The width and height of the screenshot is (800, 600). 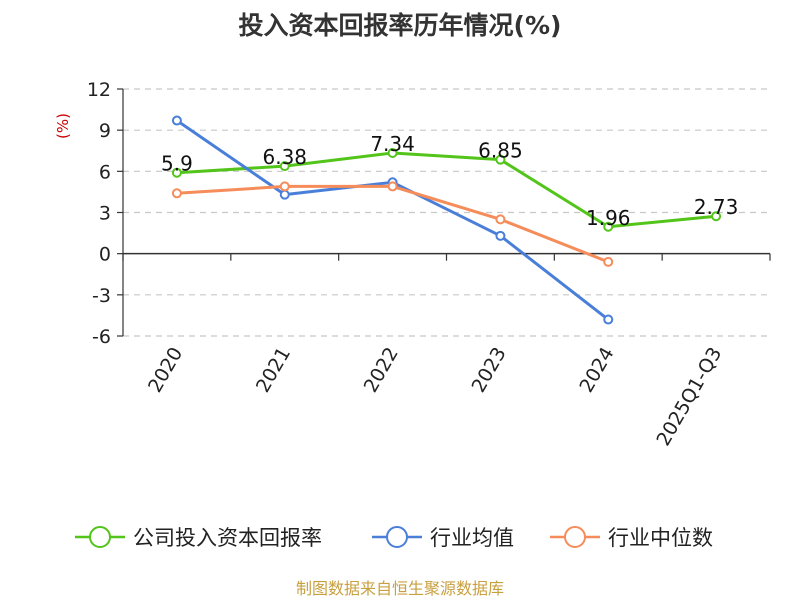 What do you see at coordinates (105, 172) in the screenshot?
I see `y-tick-label: 6` at bounding box center [105, 172].